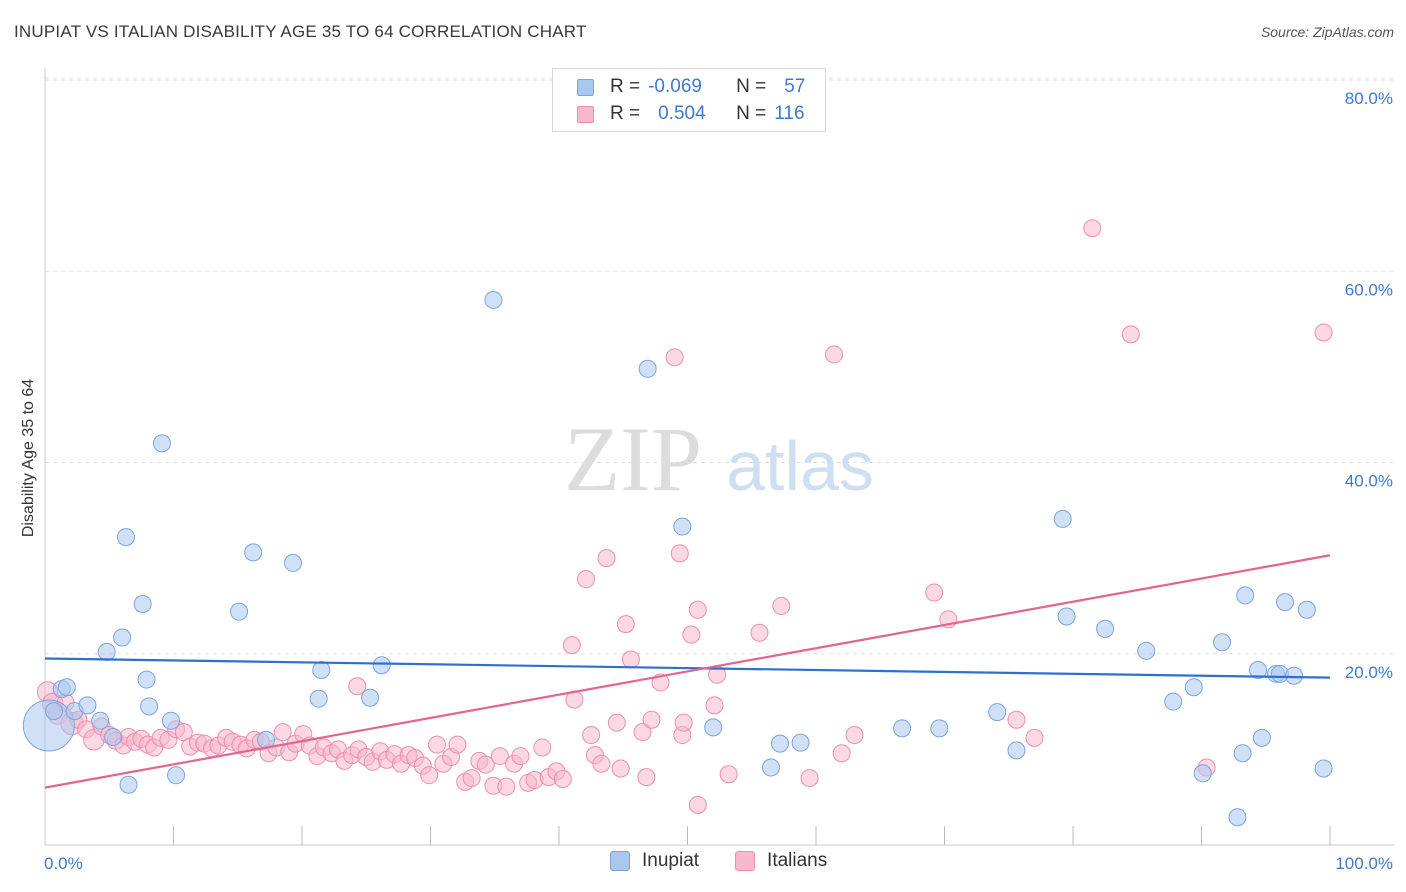 The width and height of the screenshot is (1406, 892). What do you see at coordinates (789, 113) in the screenshot?
I see `legend-n-value: 116` at bounding box center [789, 113].